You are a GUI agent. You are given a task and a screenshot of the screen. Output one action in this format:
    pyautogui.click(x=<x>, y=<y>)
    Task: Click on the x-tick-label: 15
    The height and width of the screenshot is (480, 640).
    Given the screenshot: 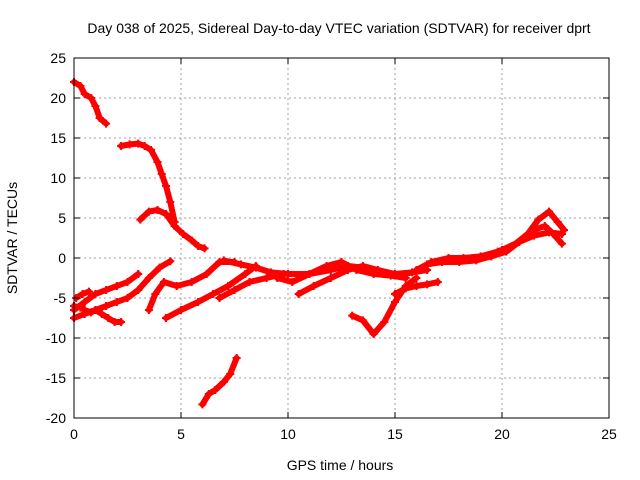 What is the action you would take?
    pyautogui.click(x=395, y=434)
    